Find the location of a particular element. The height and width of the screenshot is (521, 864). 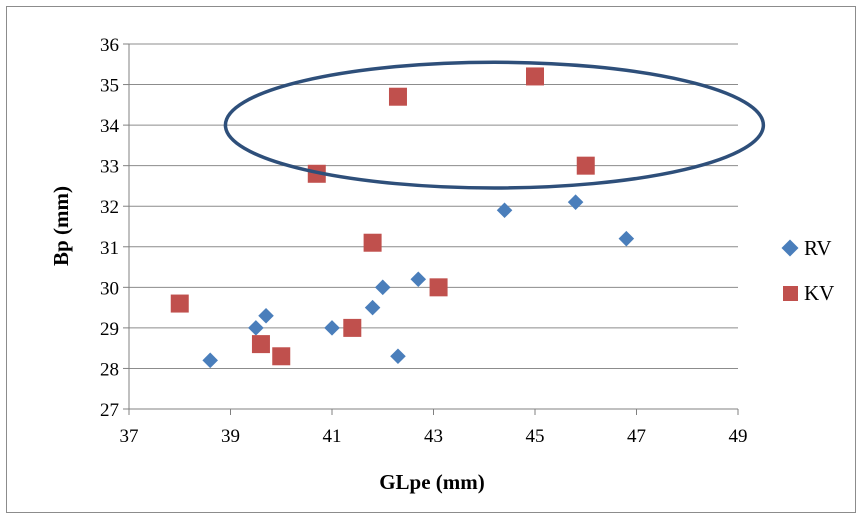

x-tick-label: 43 is located at coordinates (433, 436).